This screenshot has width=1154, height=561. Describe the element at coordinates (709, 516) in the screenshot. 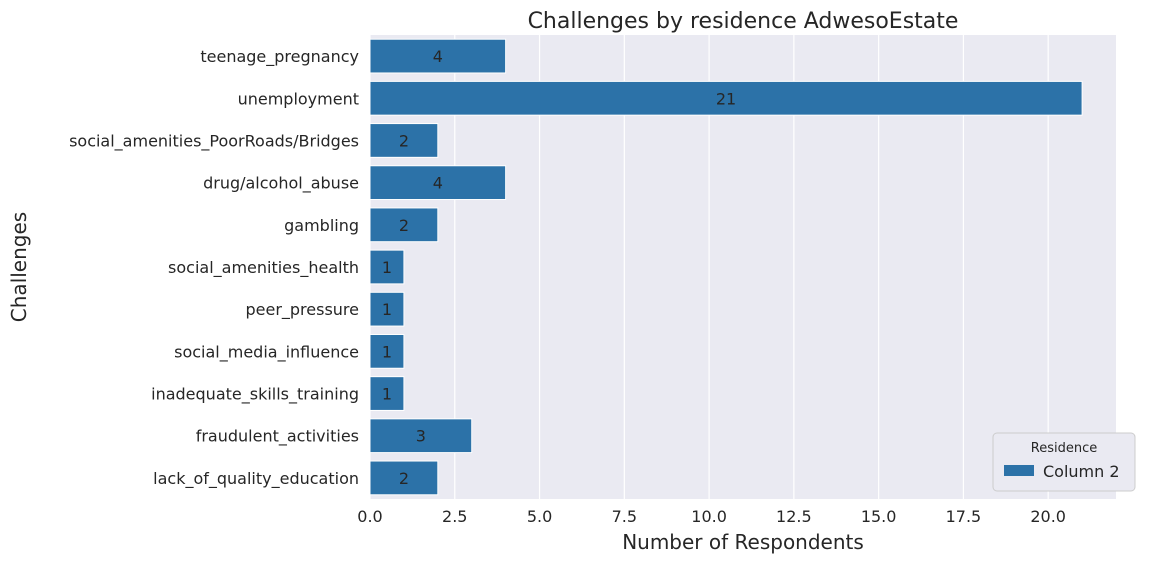

I see `x-tick-label: 10.0` at that location.